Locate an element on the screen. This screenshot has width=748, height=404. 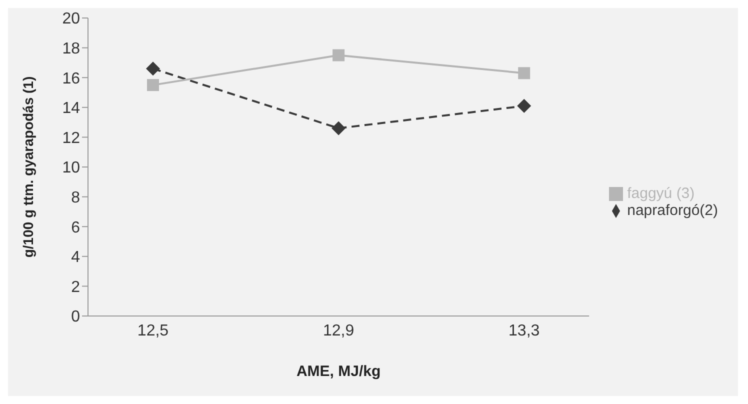
y-axis-title: g/100 g ttm. gyarapodás (1) is located at coordinates (28, 167).